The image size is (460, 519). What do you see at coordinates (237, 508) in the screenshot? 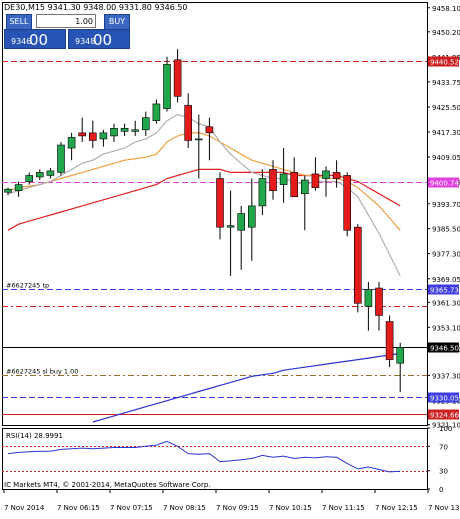
I see `x-tick-label: 7 Nov 09:15` at bounding box center [237, 508].